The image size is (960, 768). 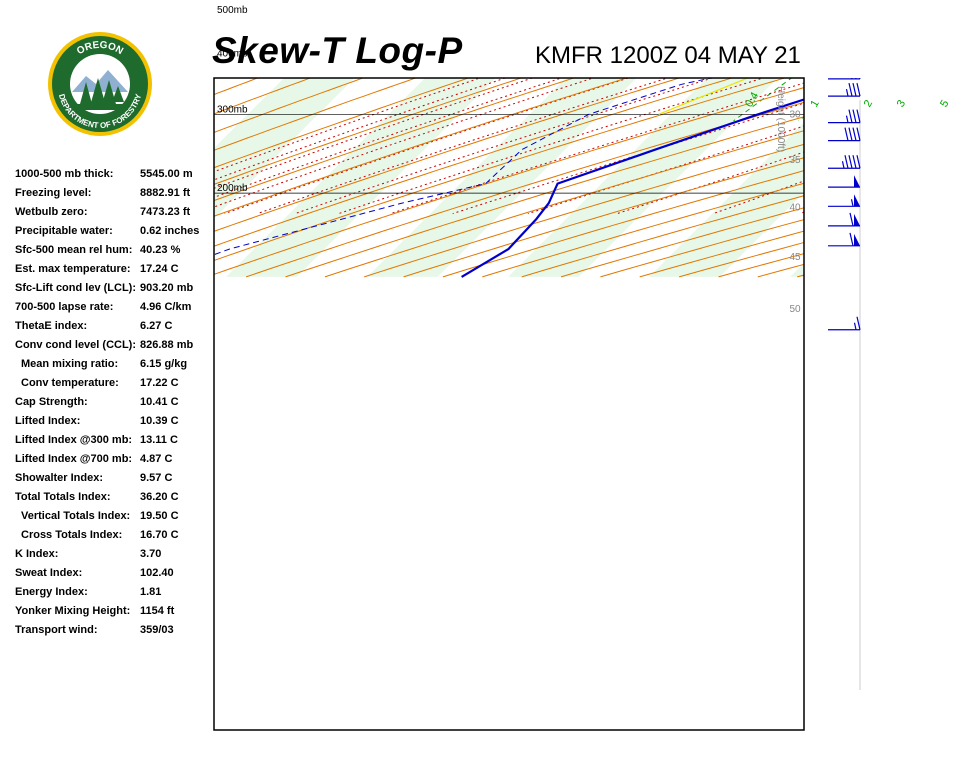 I want to click on height-labels: Height (1000ft) 30 35 40 45 50, so click(x=788, y=200).